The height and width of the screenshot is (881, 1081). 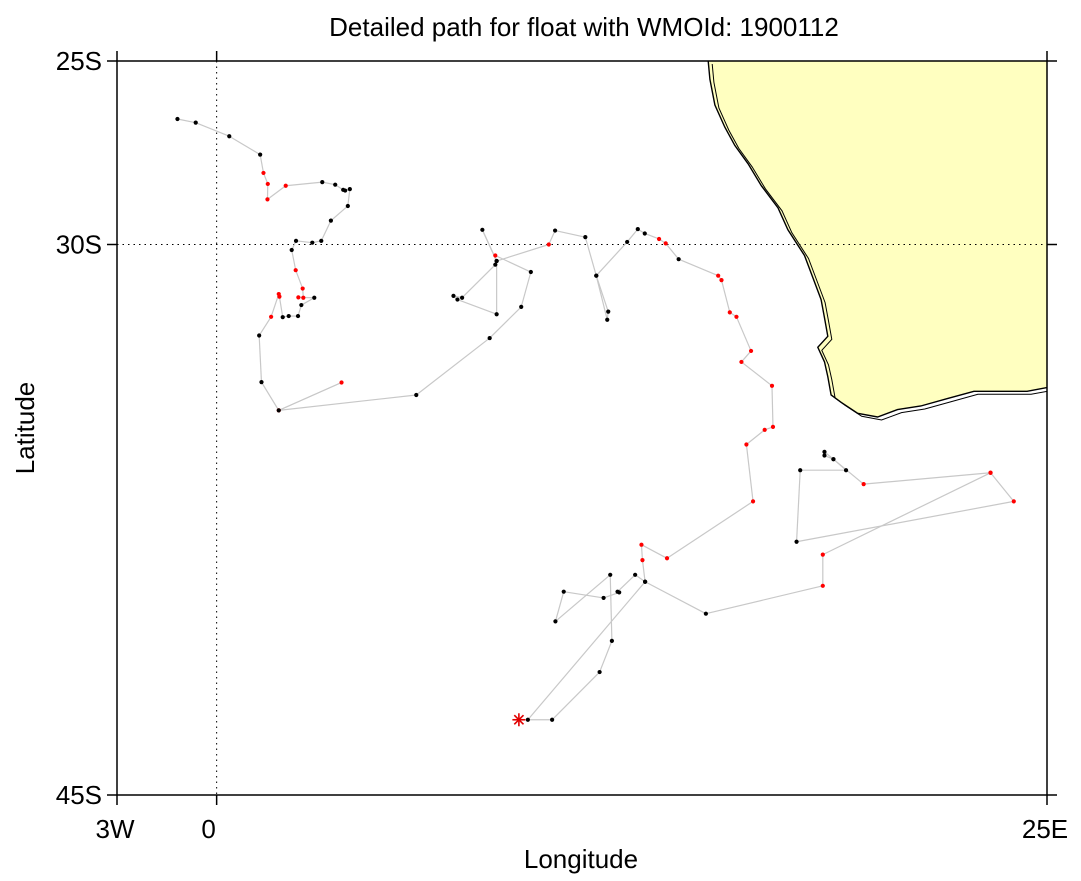 I want to click on y-tick-label: 30S, so click(x=79, y=245).